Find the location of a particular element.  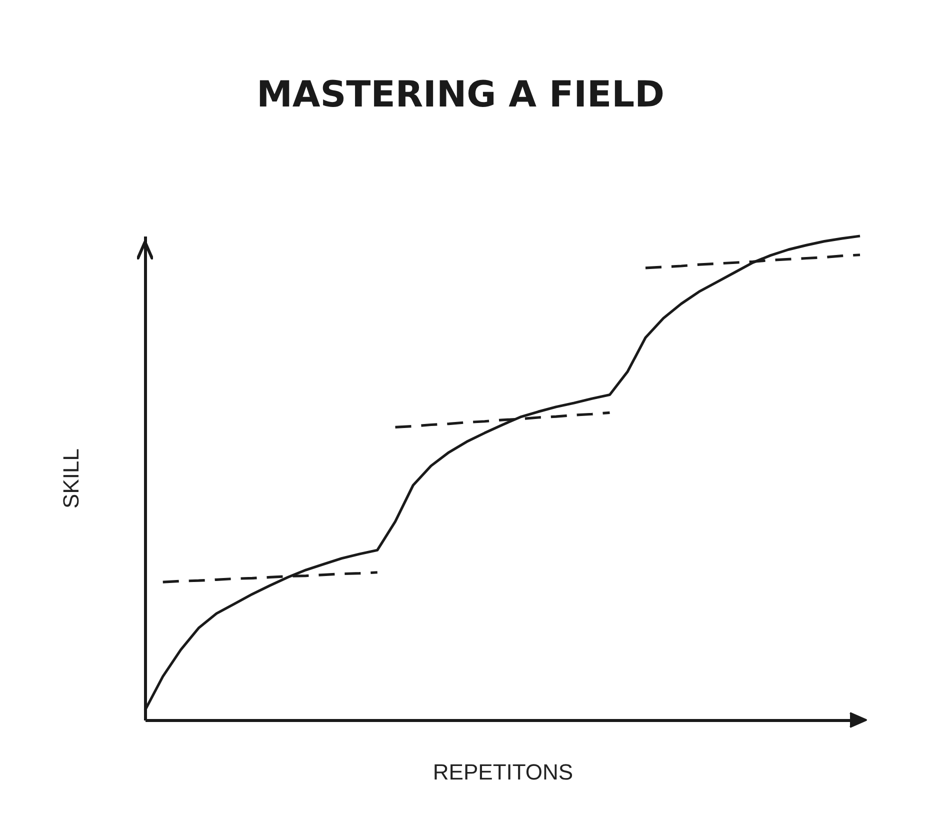

chart-title: MASTERING A FIELD is located at coordinates (460, 95).